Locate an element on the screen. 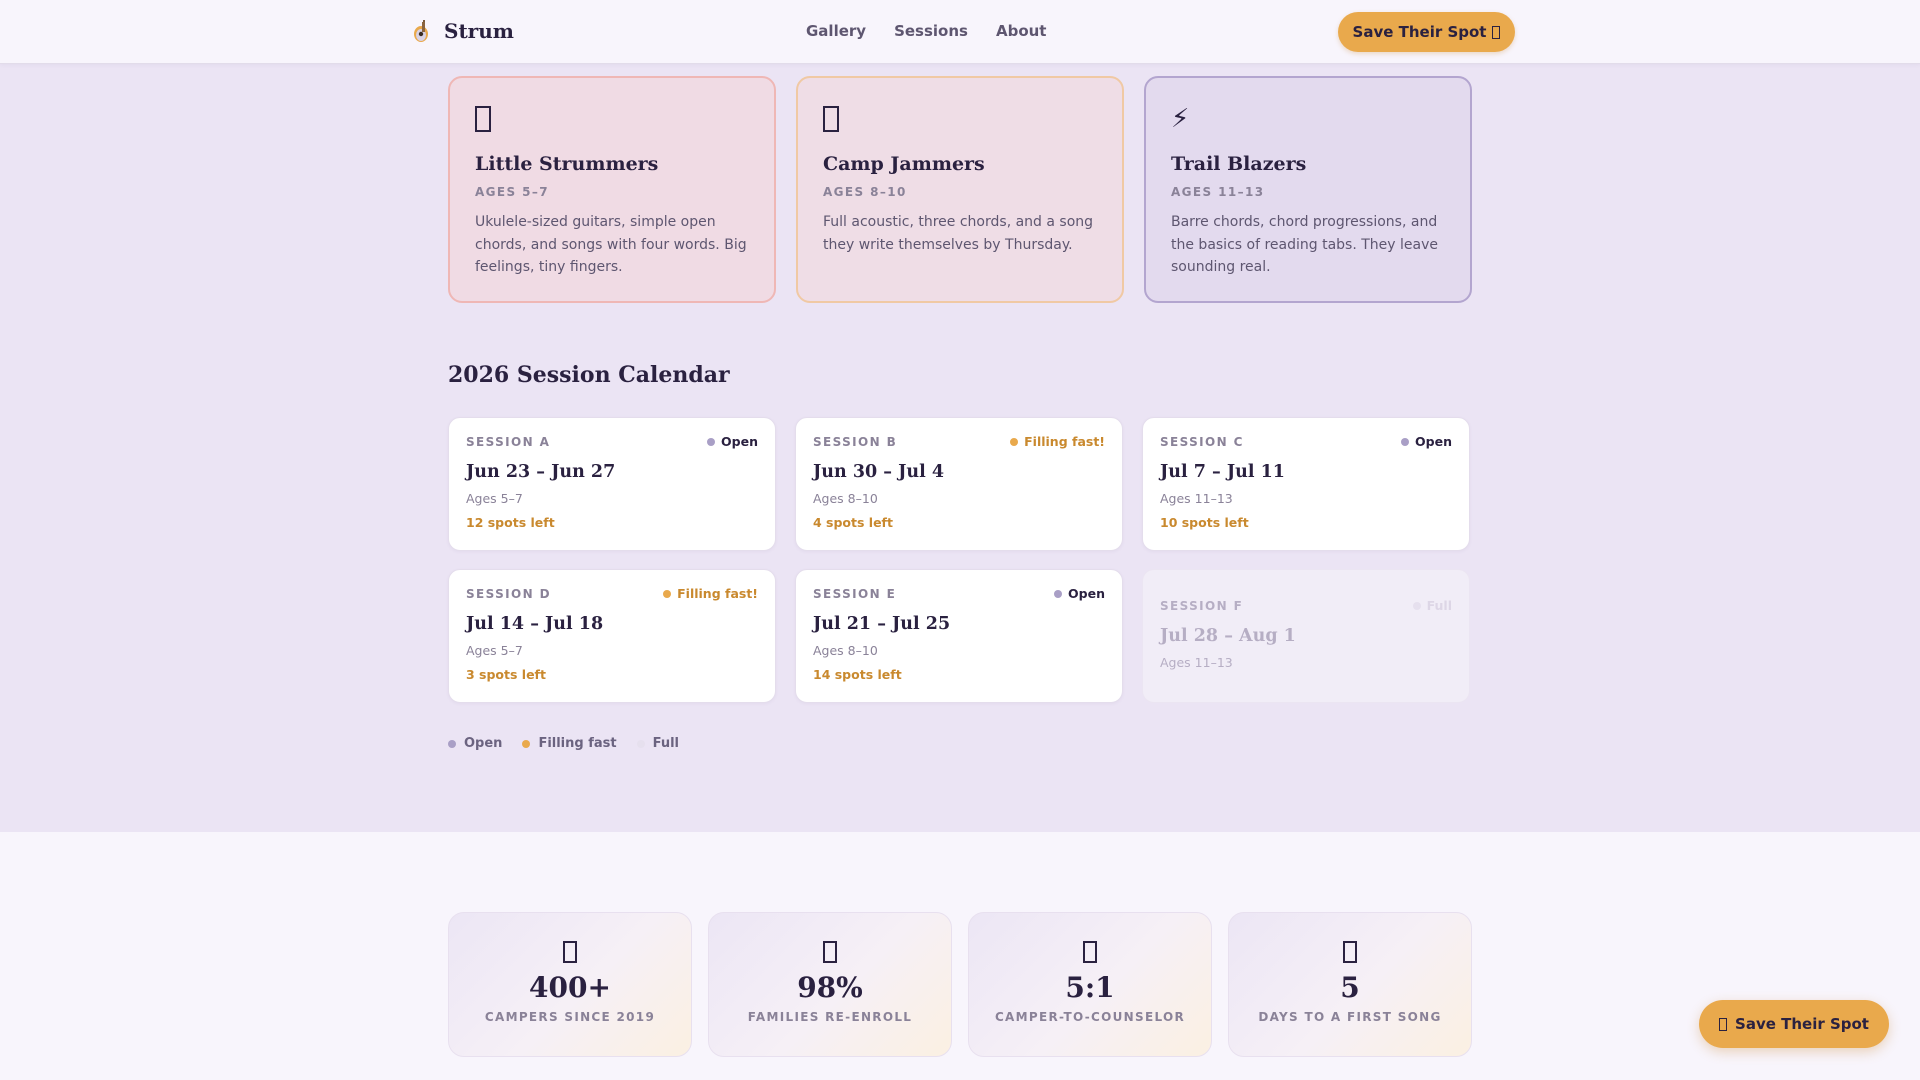 Image resolution: width=1920 pixels, height=1080 pixels. save-spot-label: Save Their Spot is located at coordinates (1419, 32).